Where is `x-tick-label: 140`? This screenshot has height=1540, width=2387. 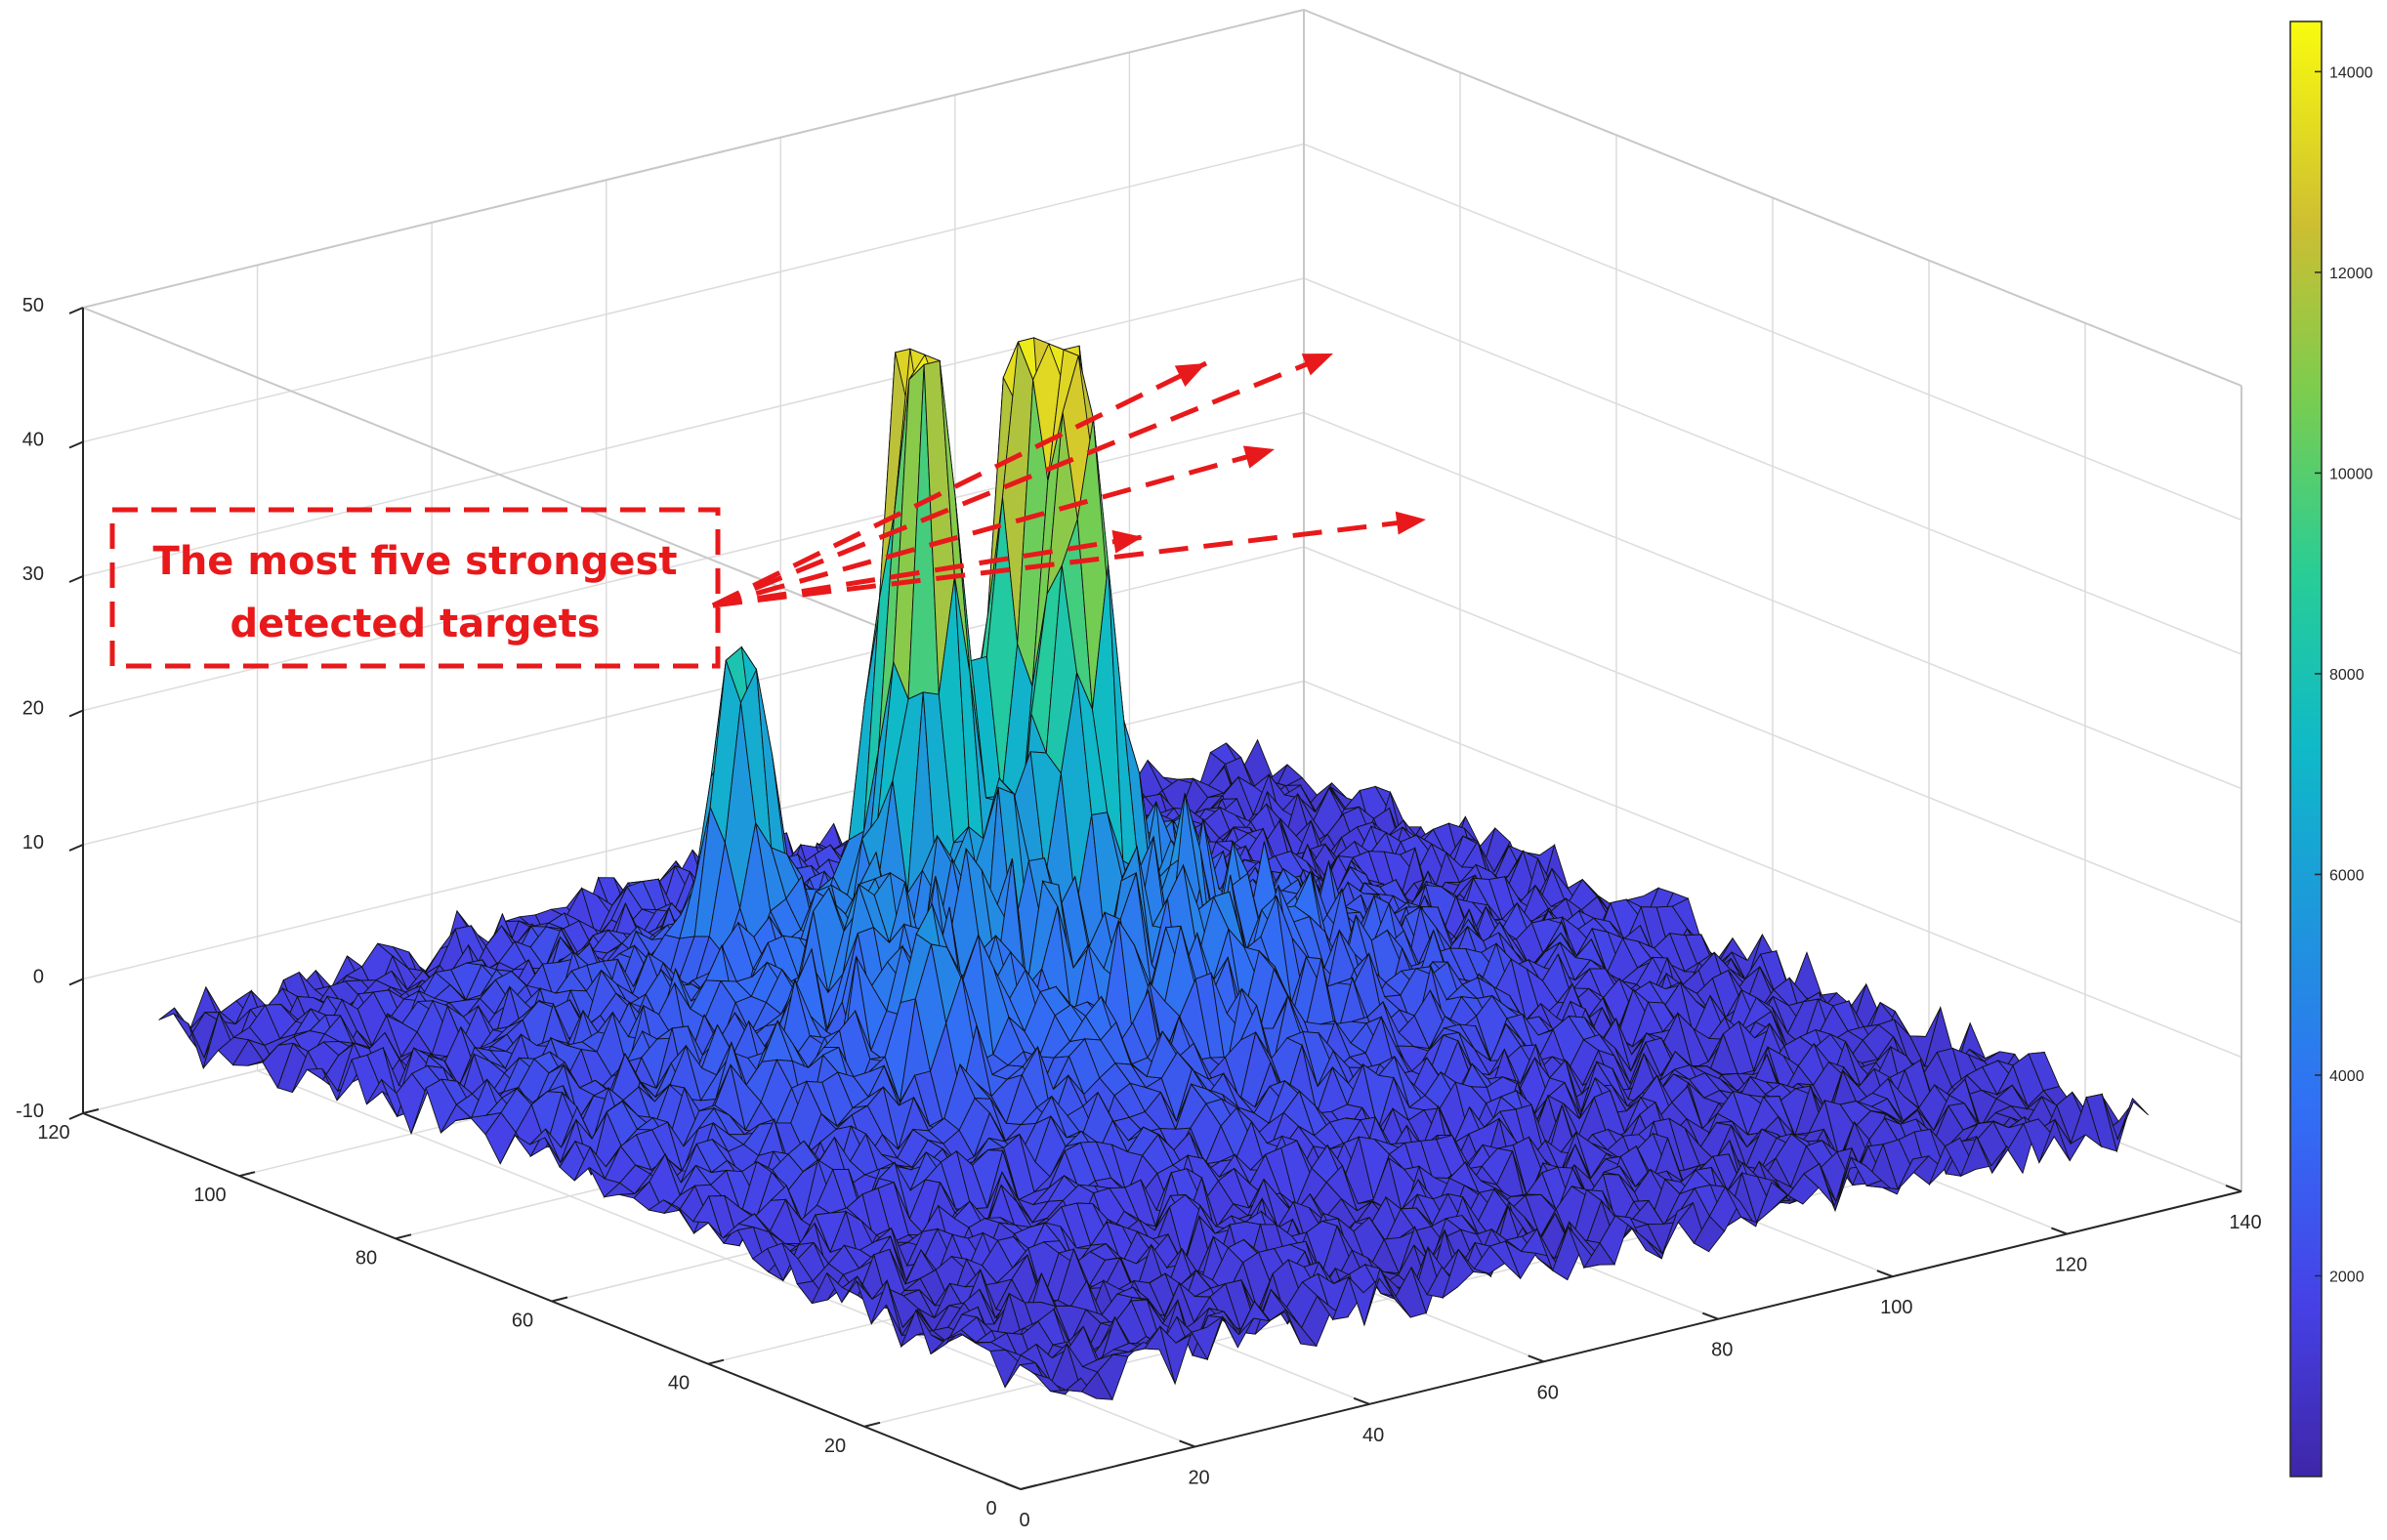 x-tick-label: 140 is located at coordinates (2245, 1222).